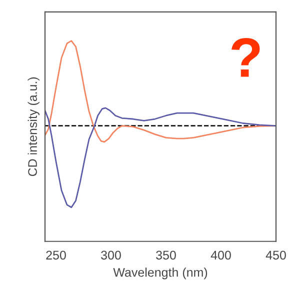 This screenshot has width=300, height=298. Describe the element at coordinates (34, 126) in the screenshot. I see `y-axis-title: CD intensity (a.u.)` at that location.